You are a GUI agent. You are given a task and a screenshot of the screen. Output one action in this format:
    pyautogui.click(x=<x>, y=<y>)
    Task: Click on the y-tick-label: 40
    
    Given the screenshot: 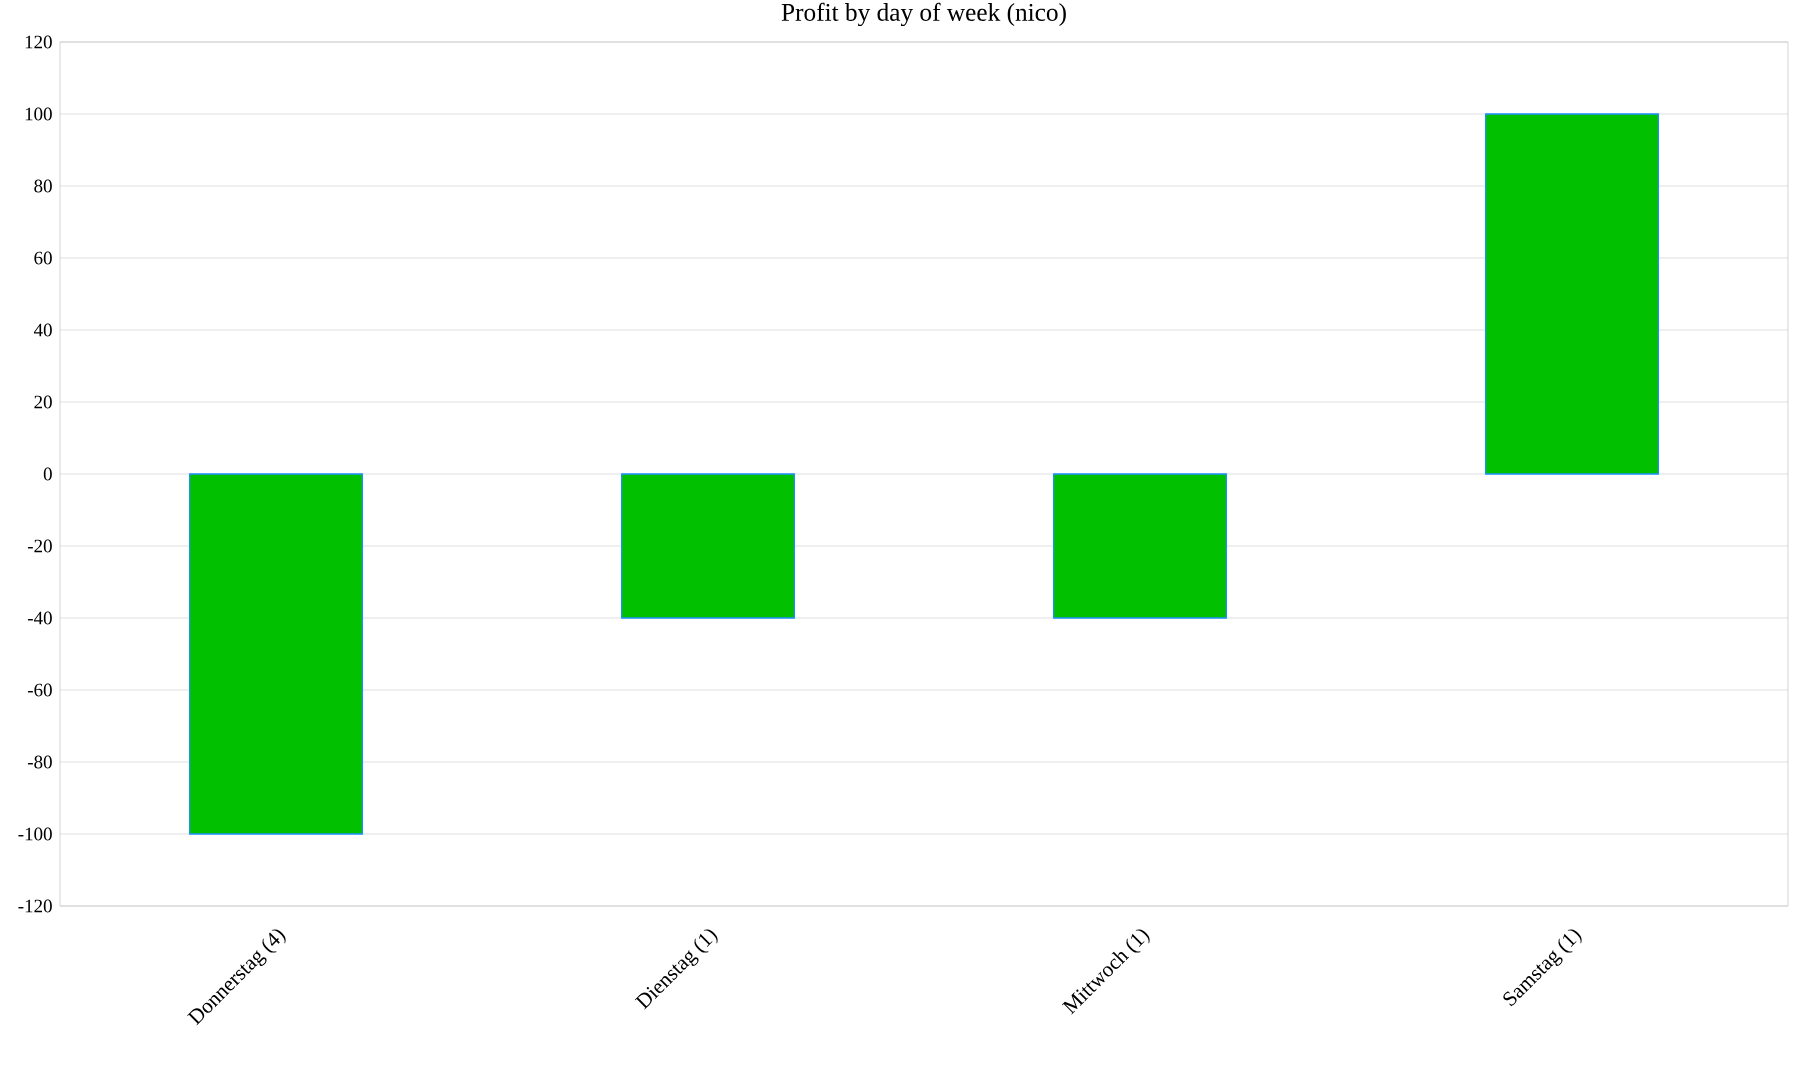 What is the action you would take?
    pyautogui.click(x=42, y=330)
    